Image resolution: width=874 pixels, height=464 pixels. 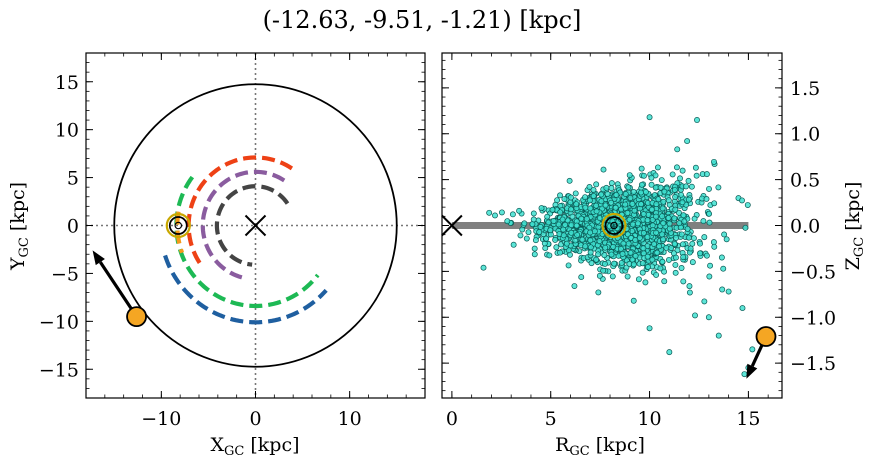 I want to click on right-galactic-center-marker, so click(x=452, y=225).